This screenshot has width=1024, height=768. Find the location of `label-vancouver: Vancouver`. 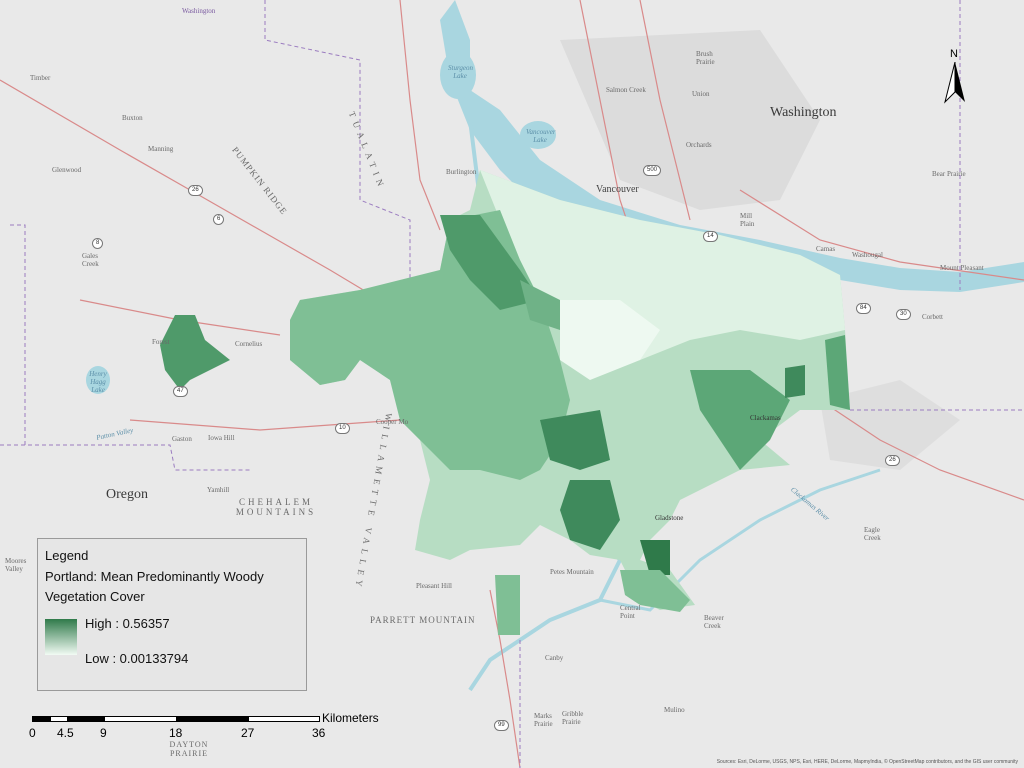

label-vancouver: Vancouver is located at coordinates (617, 189).